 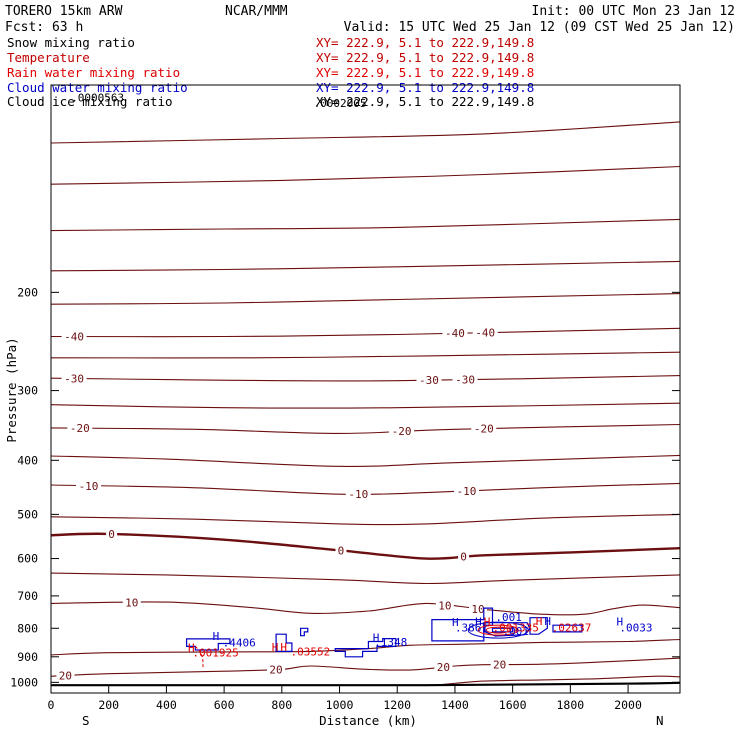 I want to click on cloud-water-label: .1348, so click(x=390, y=642).